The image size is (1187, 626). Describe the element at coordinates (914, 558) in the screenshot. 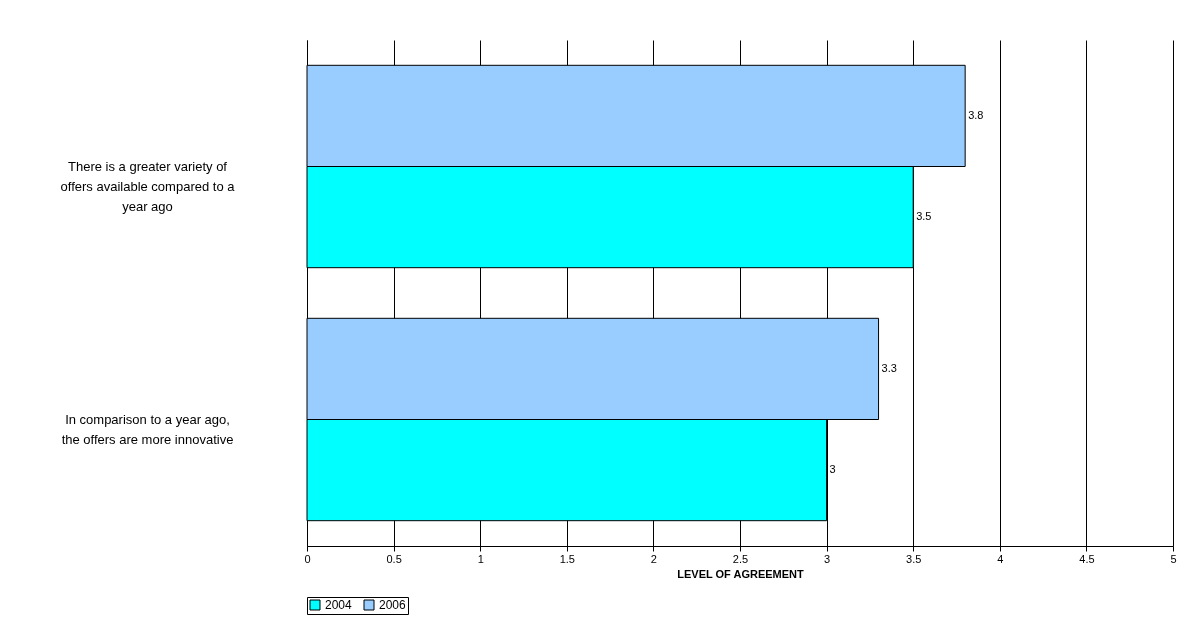

I see `x-tick-label: 3.5` at that location.